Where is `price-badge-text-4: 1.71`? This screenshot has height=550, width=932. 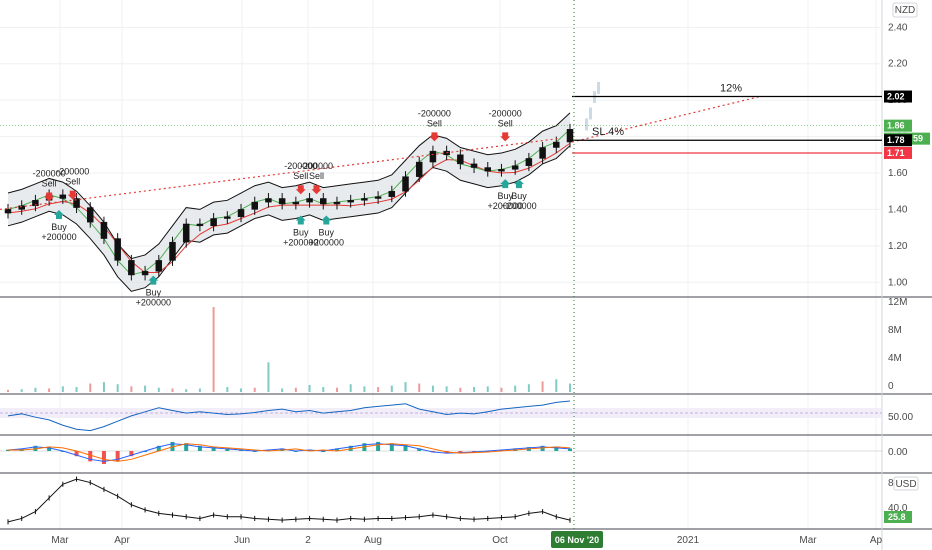
price-badge-text-4: 1.71 is located at coordinates (896, 153).